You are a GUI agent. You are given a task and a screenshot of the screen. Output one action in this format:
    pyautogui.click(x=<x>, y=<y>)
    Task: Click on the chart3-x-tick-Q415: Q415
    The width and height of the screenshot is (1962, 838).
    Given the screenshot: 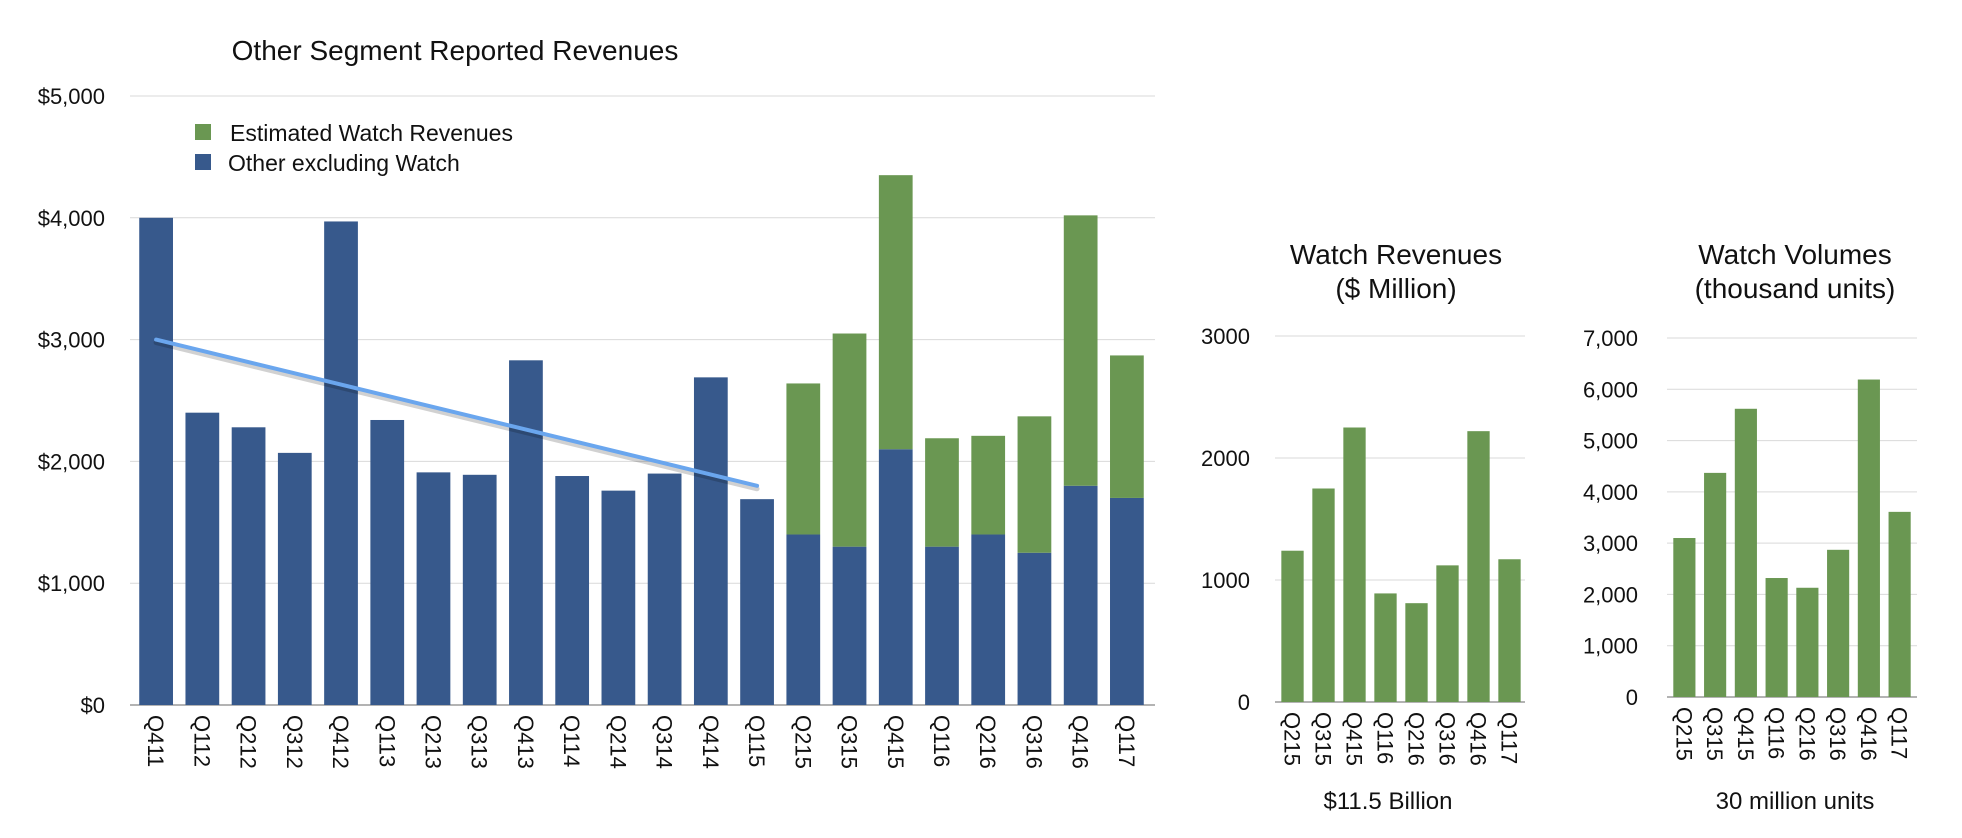 What is the action you would take?
    pyautogui.click(x=1745, y=734)
    